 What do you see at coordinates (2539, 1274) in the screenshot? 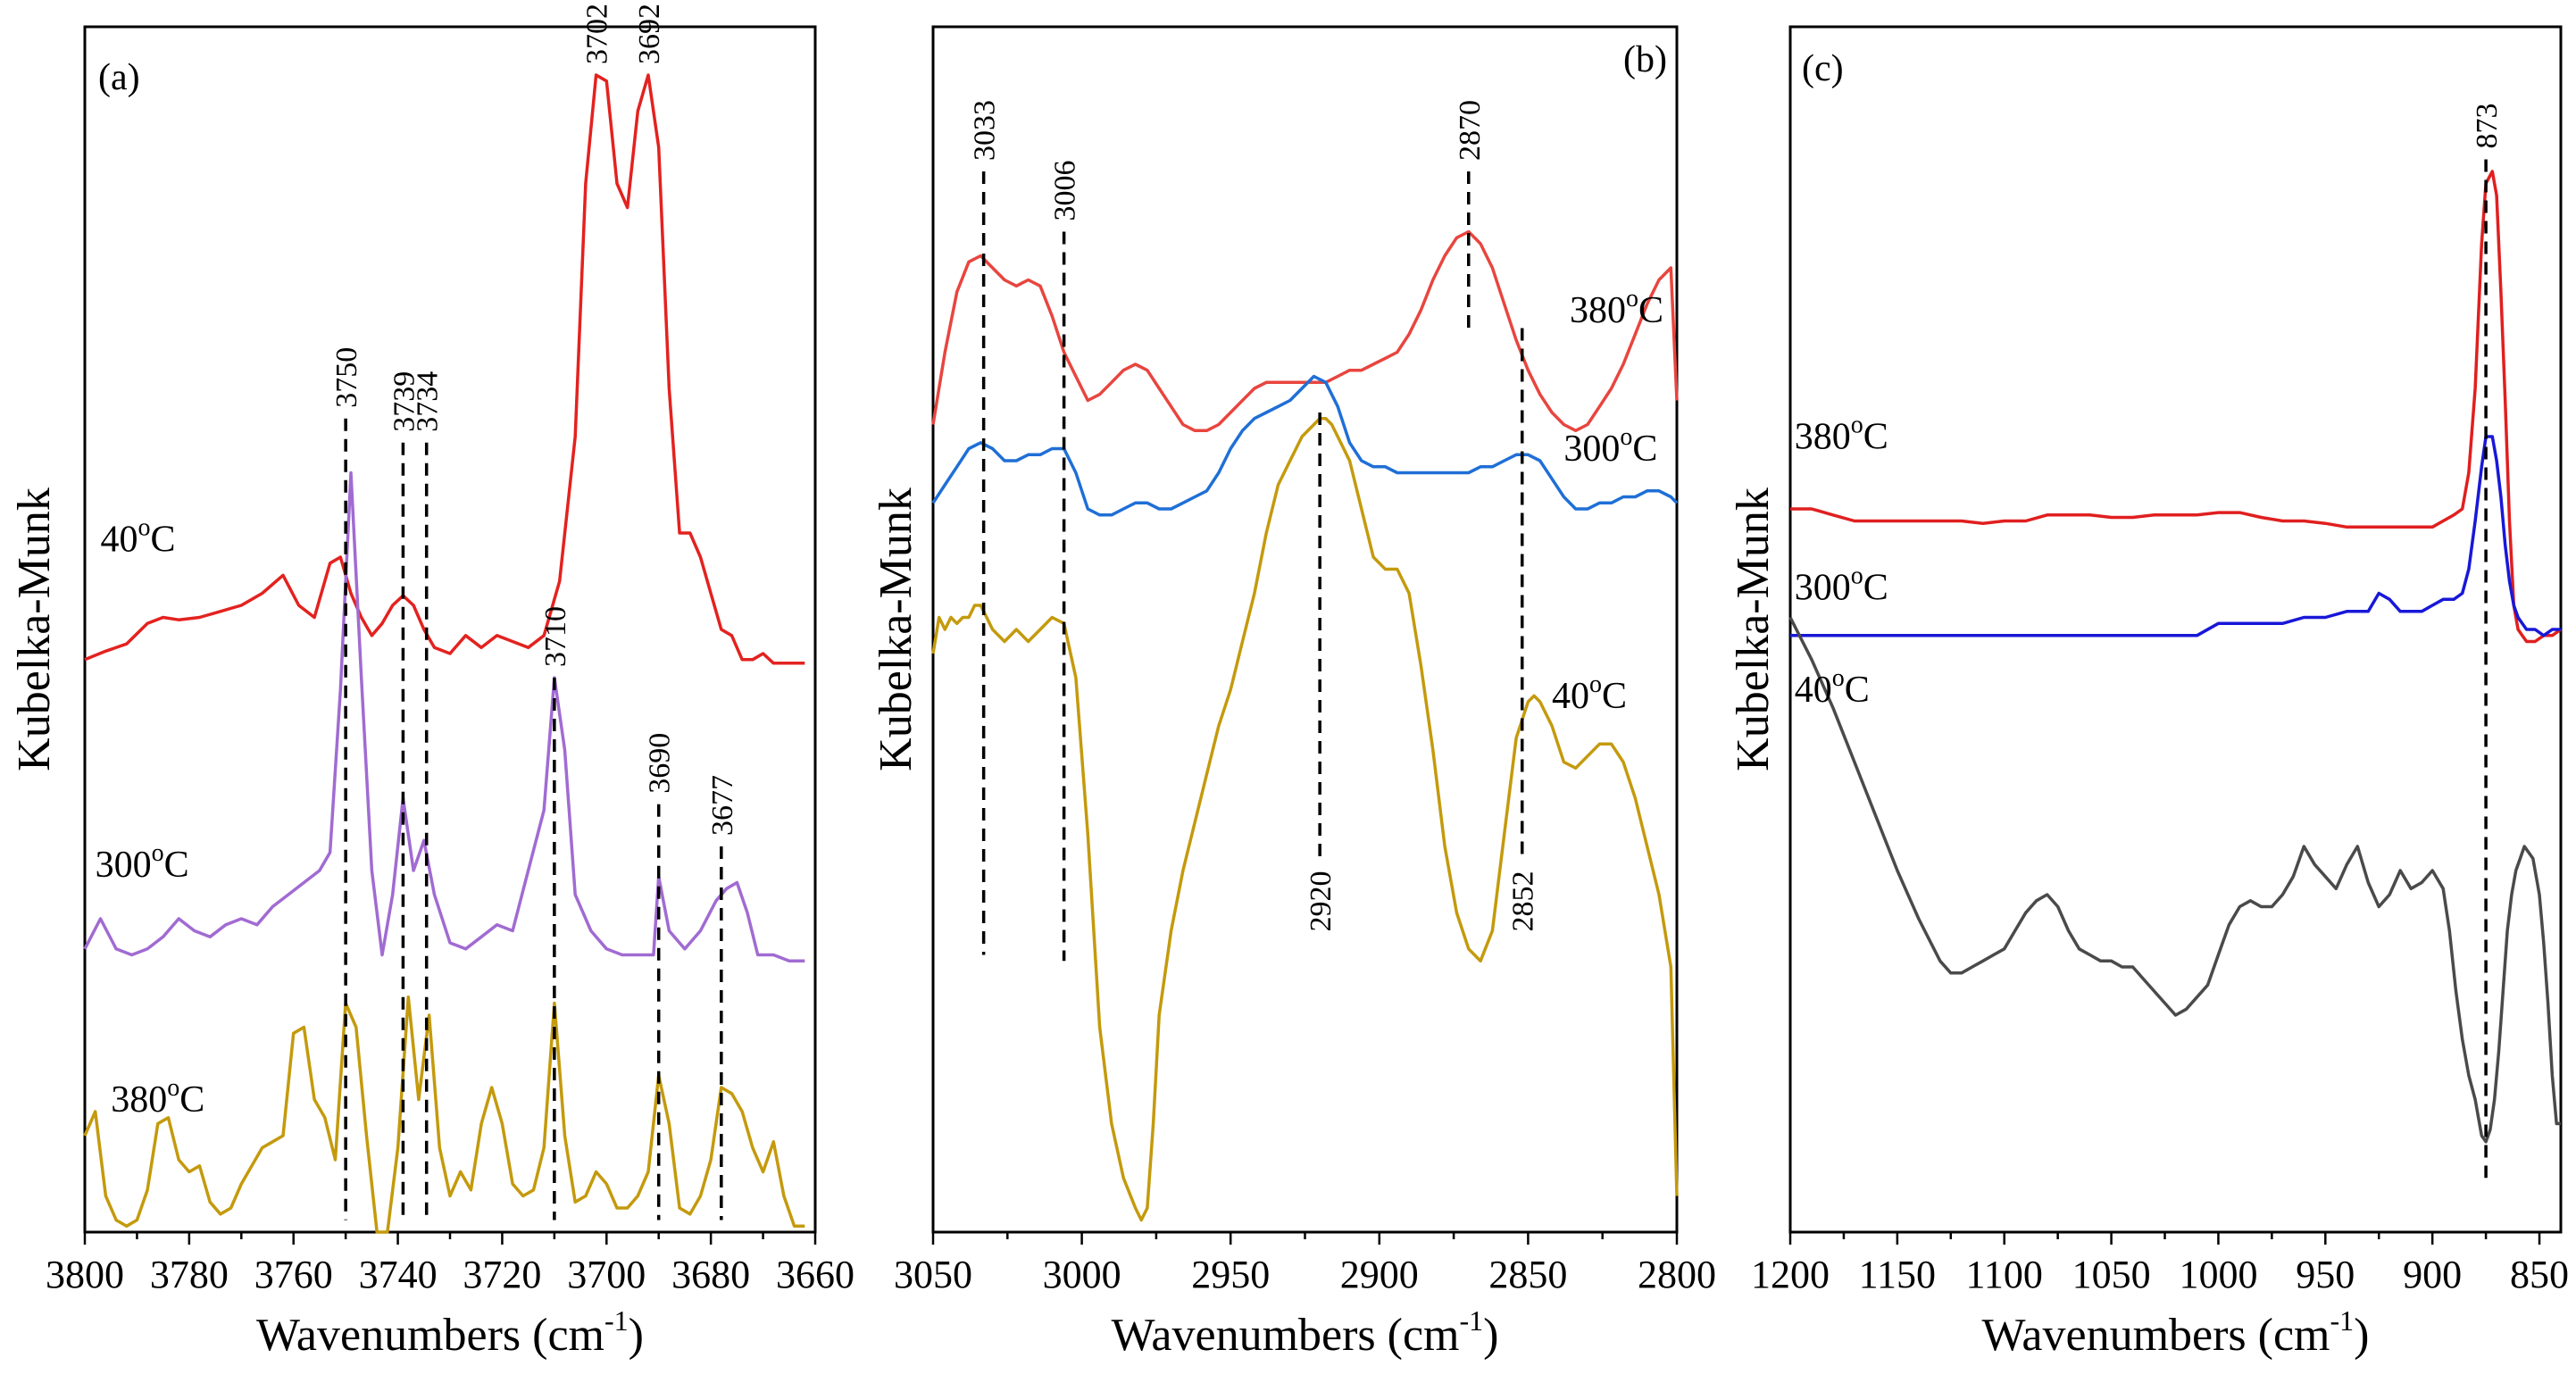
I see `x-tick-label: 850` at bounding box center [2539, 1274].